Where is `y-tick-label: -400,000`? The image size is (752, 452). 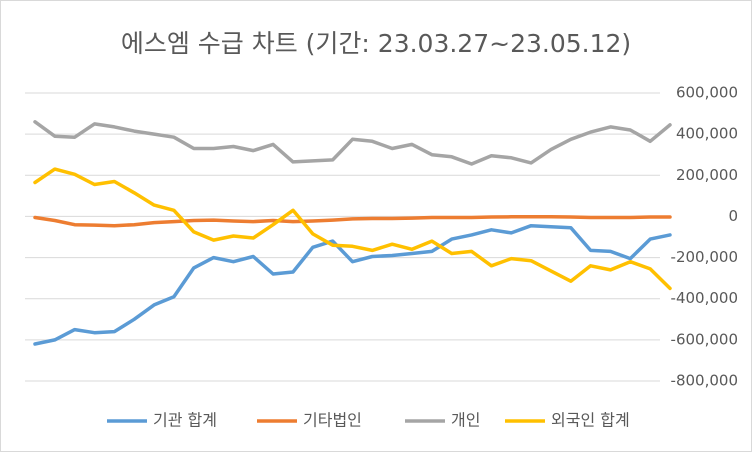
y-tick-label: -400,000 is located at coordinates (704, 298).